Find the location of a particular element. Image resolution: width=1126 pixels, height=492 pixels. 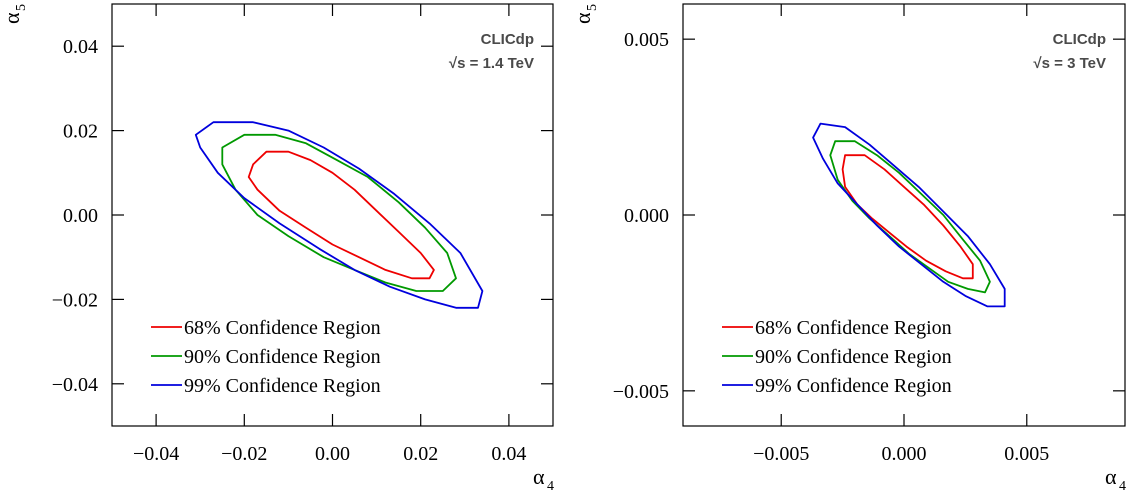

y-tick-label: 0.000 is located at coordinates (646, 216).